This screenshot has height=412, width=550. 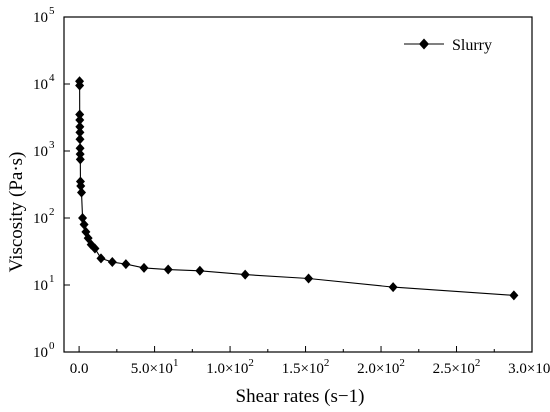 What do you see at coordinates (44, 149) in the screenshot?
I see `y-tick-label: 10³` at bounding box center [44, 149].